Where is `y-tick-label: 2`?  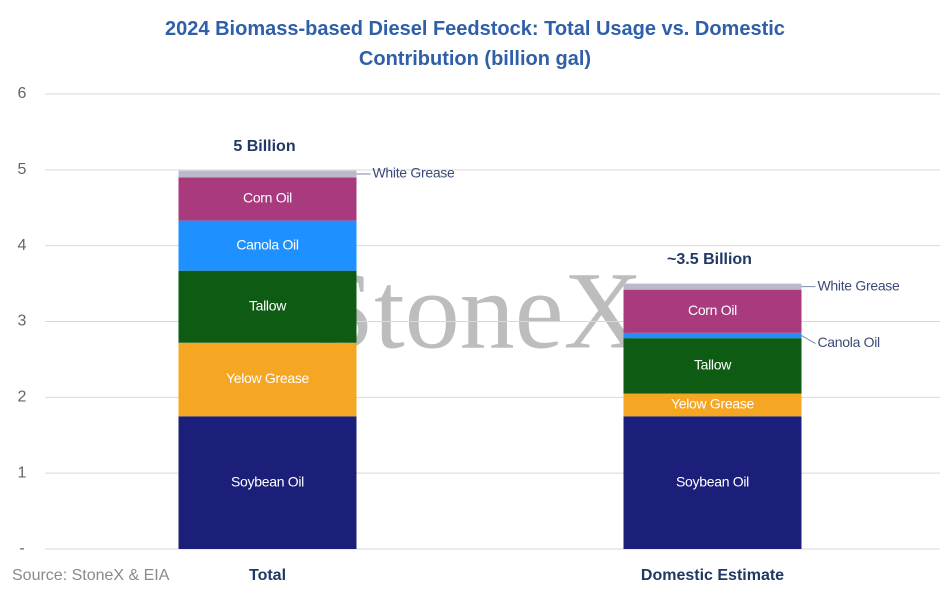
y-tick-label: 2 is located at coordinates (22, 397).